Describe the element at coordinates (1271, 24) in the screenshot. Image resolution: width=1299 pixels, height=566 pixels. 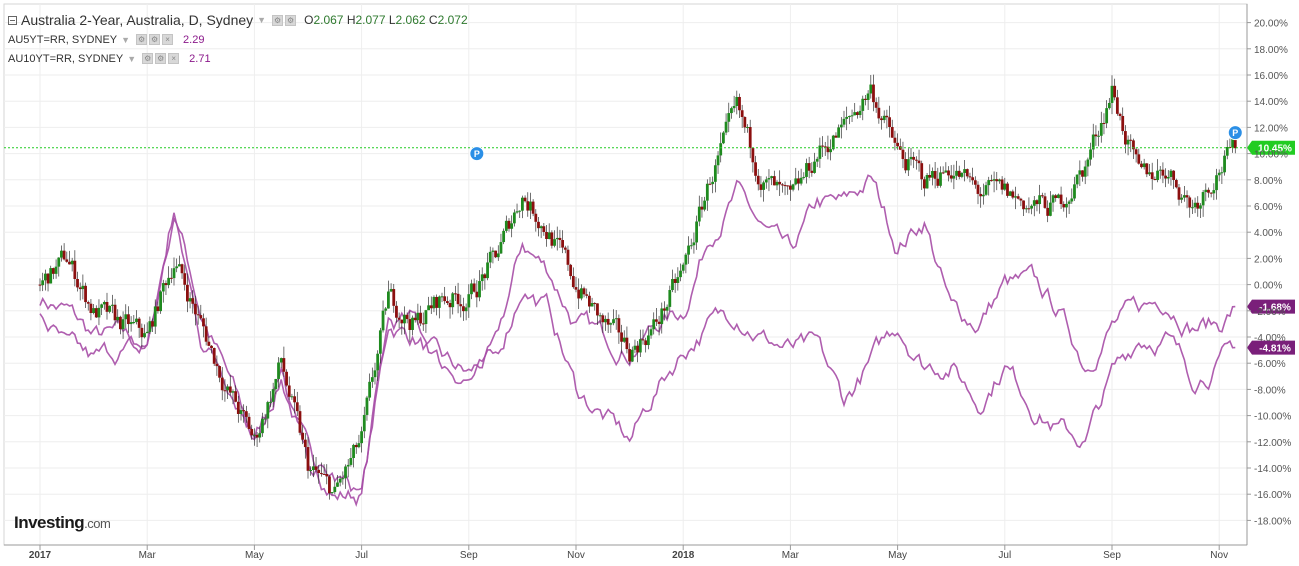
I see `y-tick-label: 20.00%` at that location.